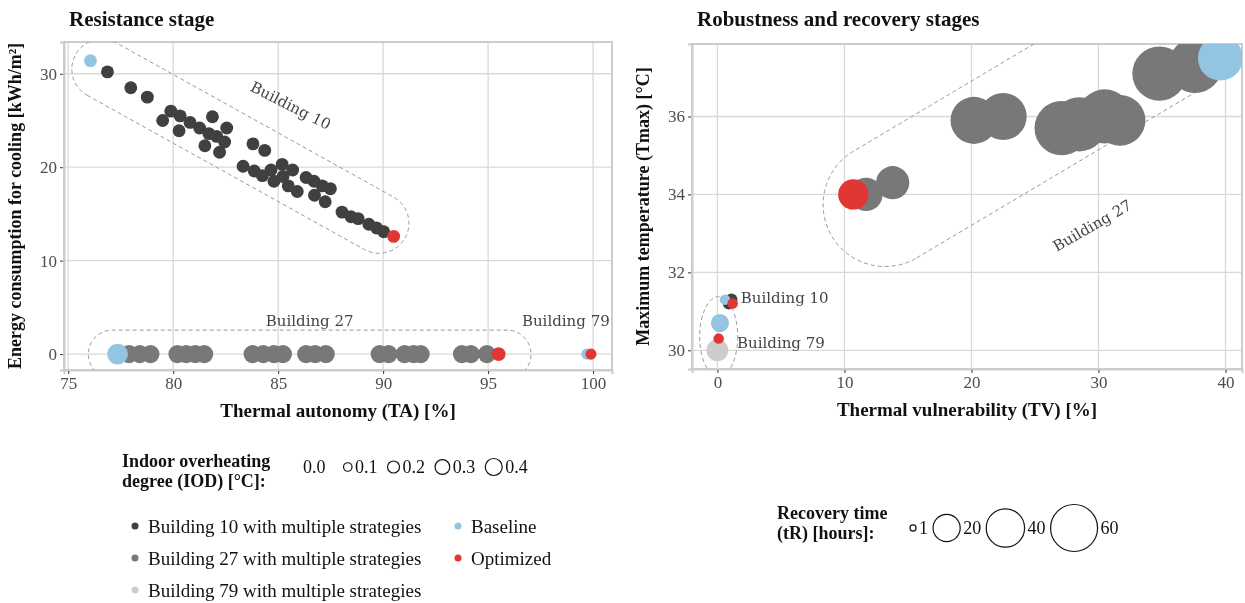 Image resolution: width=1245 pixels, height=603 pixels. Describe the element at coordinates (516, 467) in the screenshot. I see `legend-label: 0.4` at that location.